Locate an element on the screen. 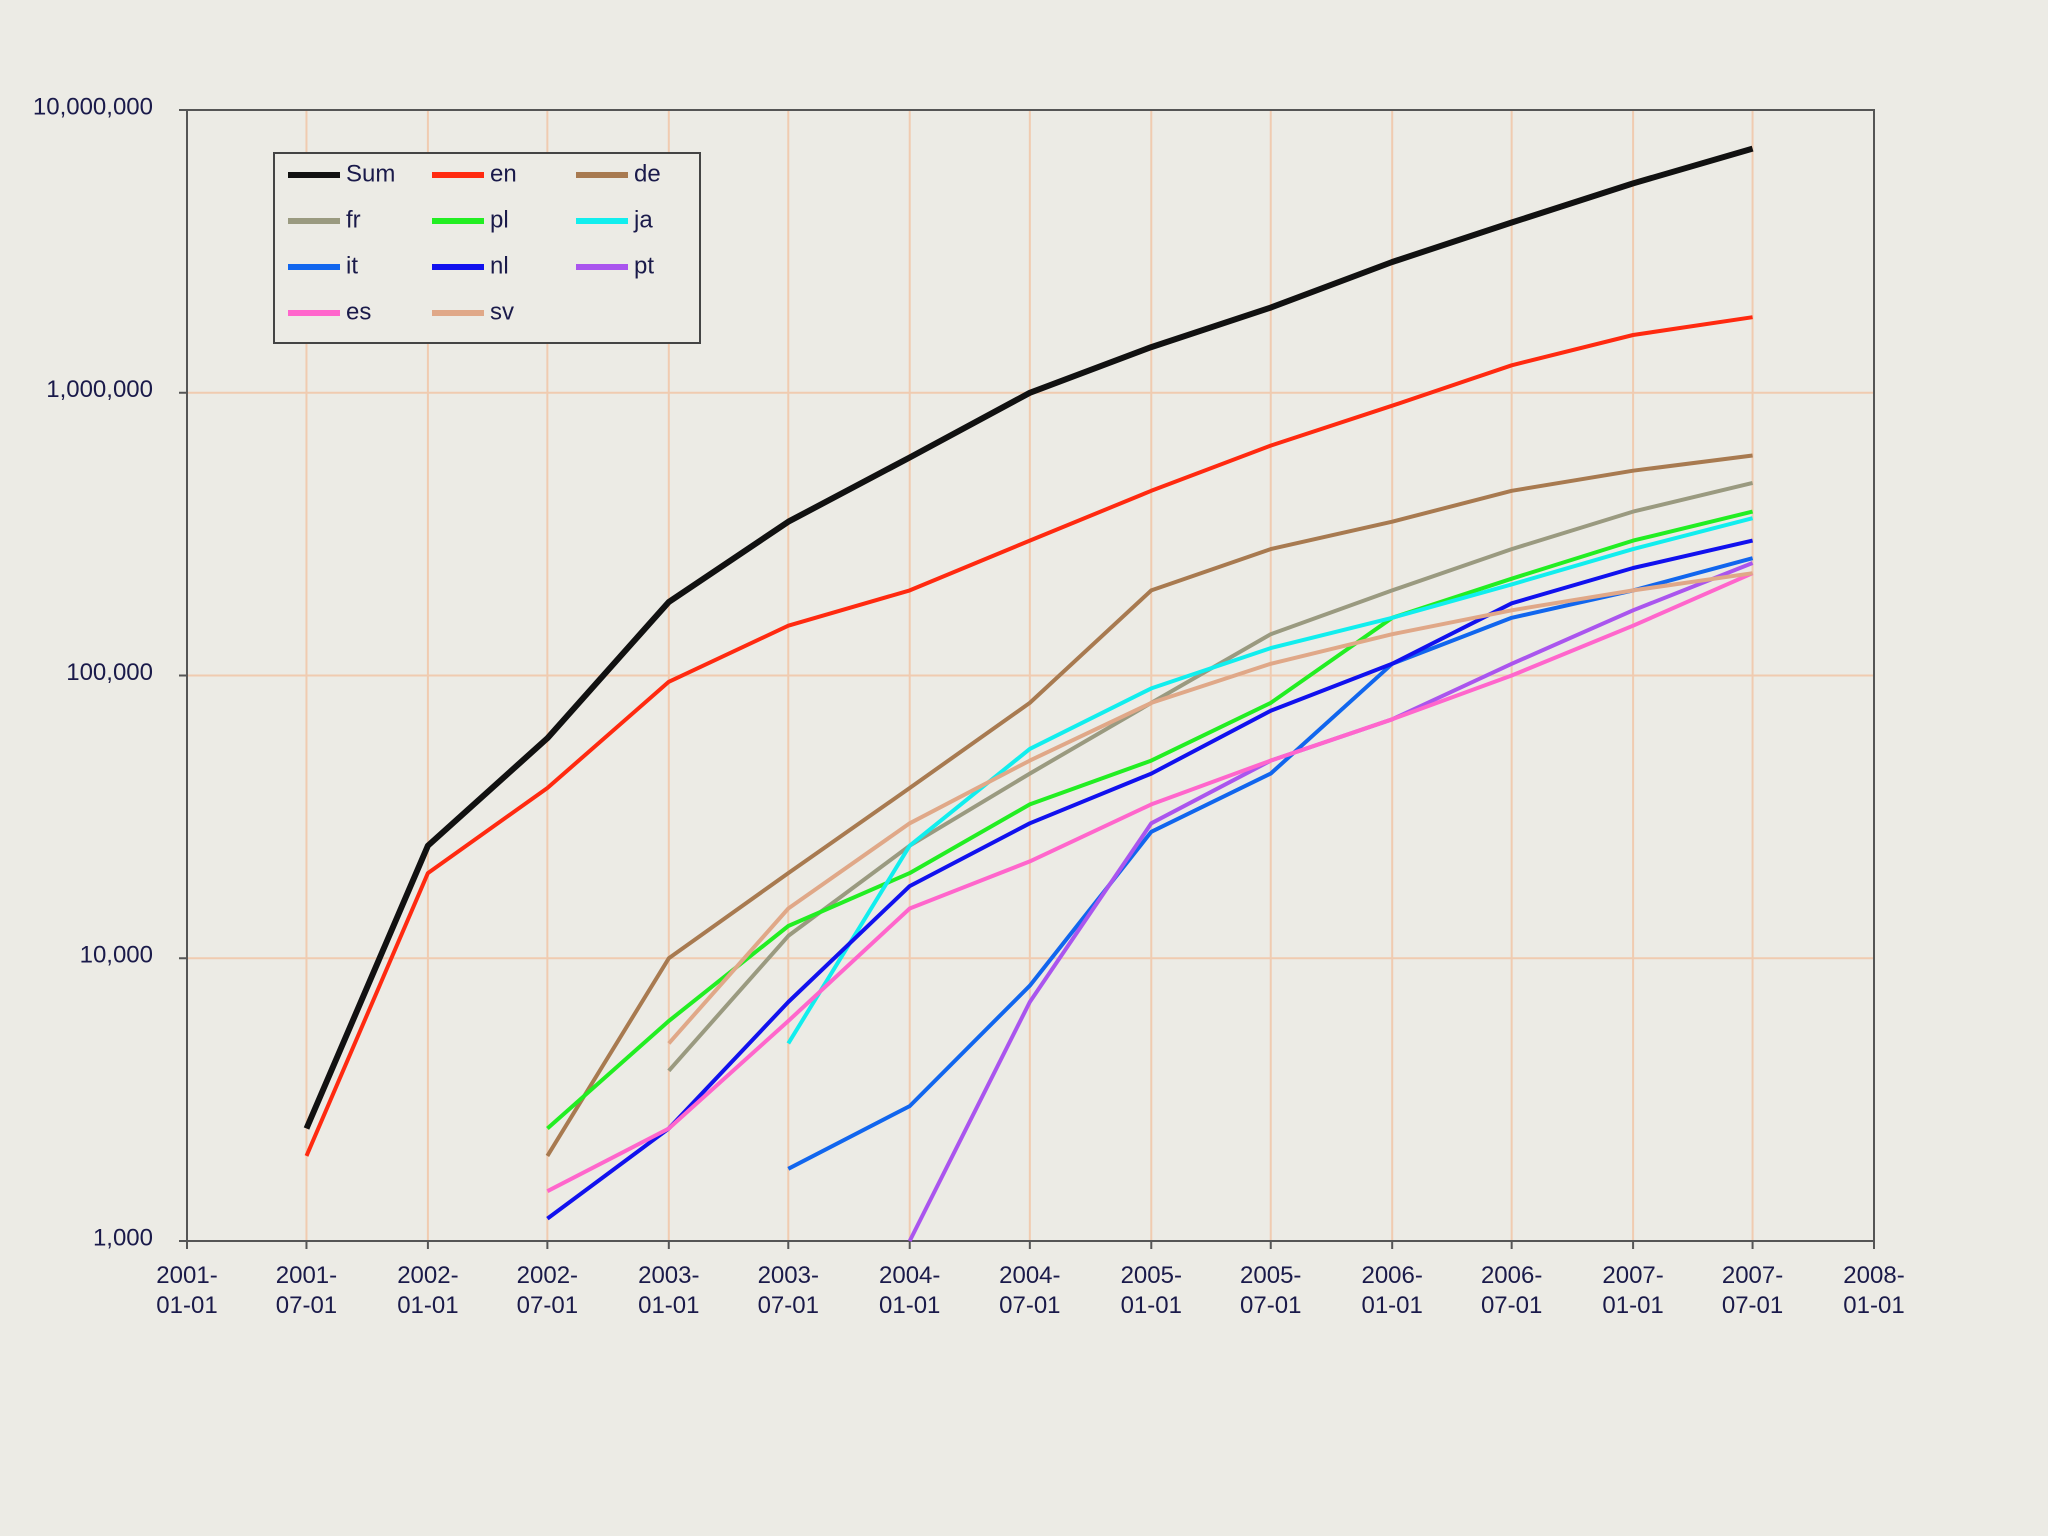 This screenshot has width=2048, height=1536. legend-label: de is located at coordinates (647, 173).